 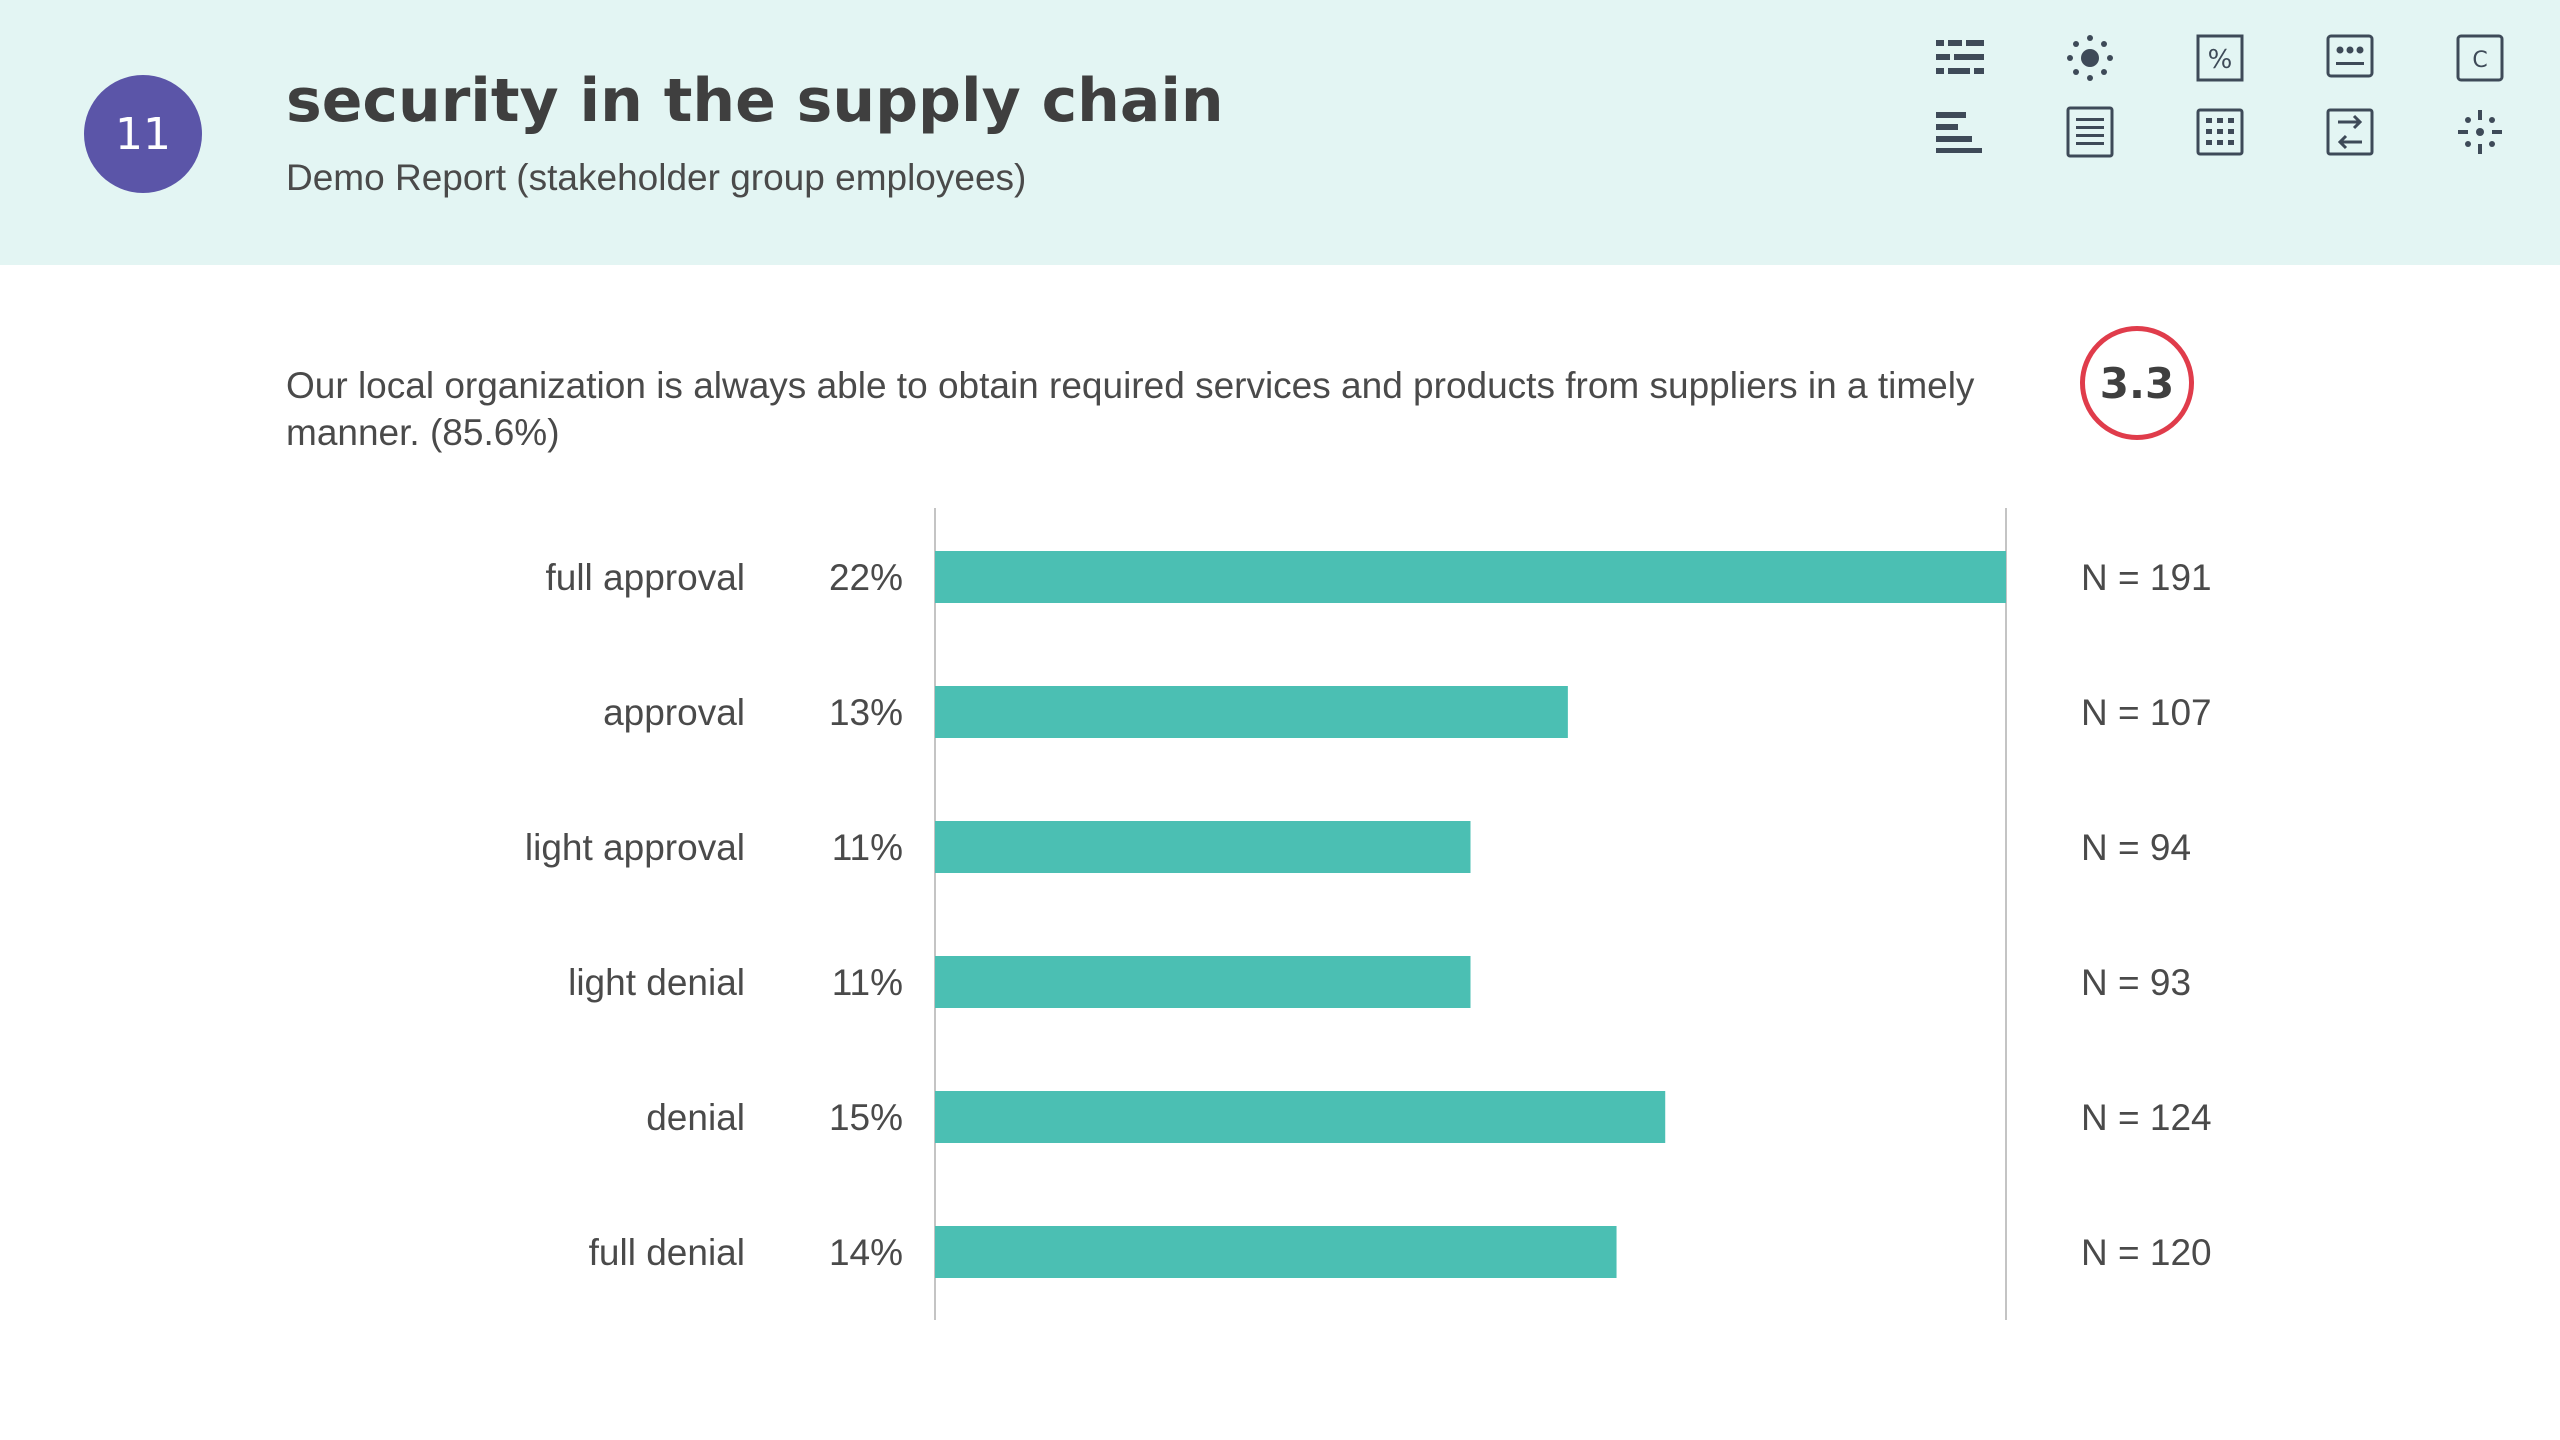 I want to click on category-label: full denial, so click(x=667, y=1252).